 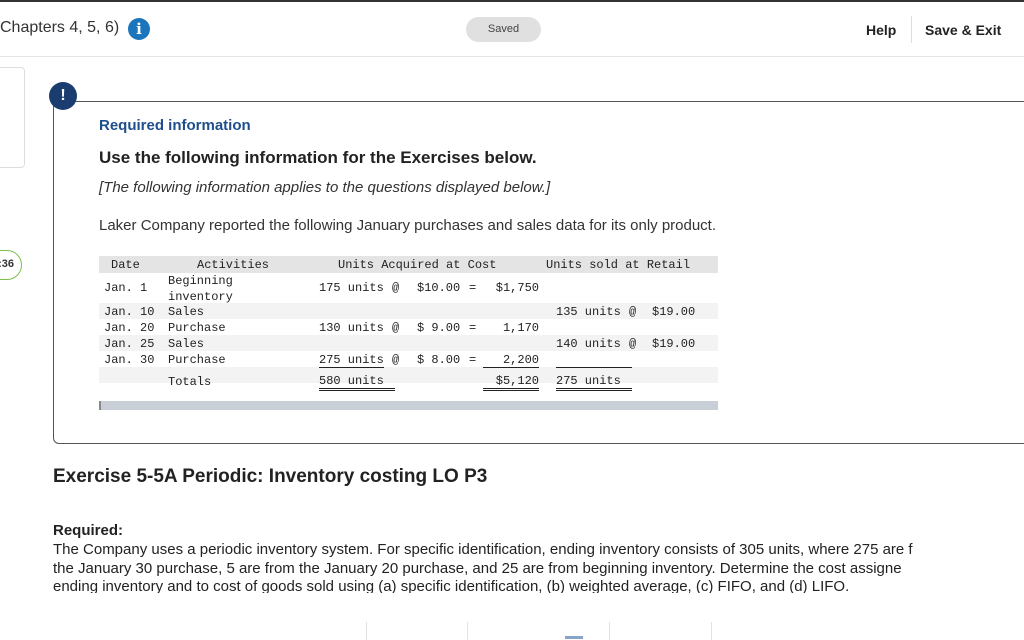 What do you see at coordinates (139, 29) in the screenshot?
I see `info-icon: i` at bounding box center [139, 29].